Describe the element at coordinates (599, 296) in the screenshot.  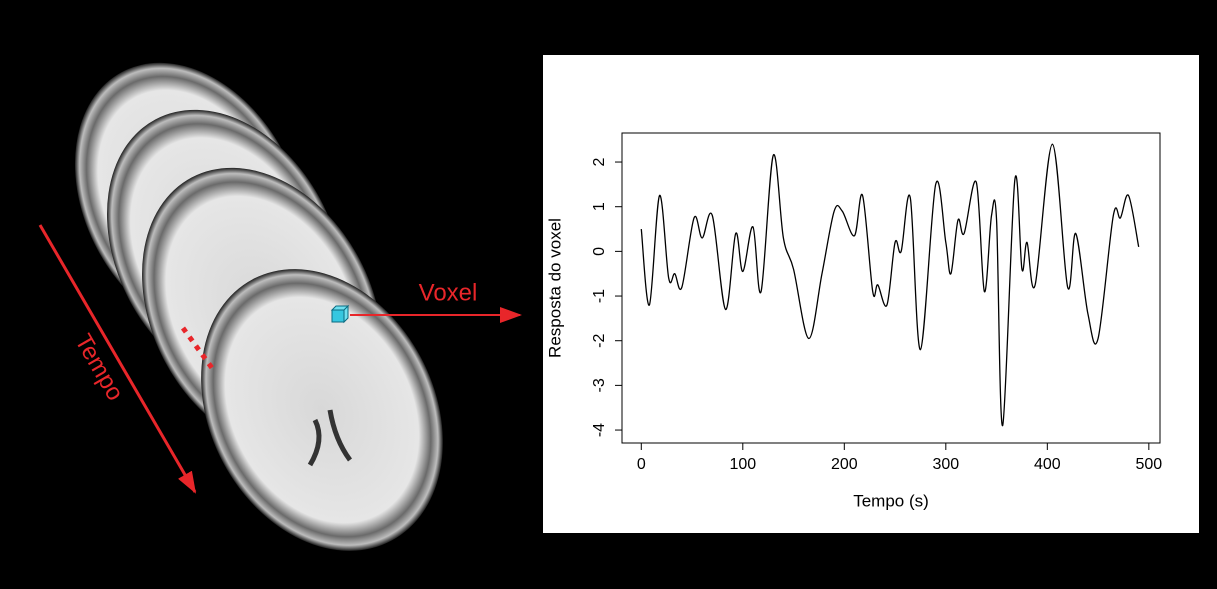
I see `y-tick-label: -1` at that location.